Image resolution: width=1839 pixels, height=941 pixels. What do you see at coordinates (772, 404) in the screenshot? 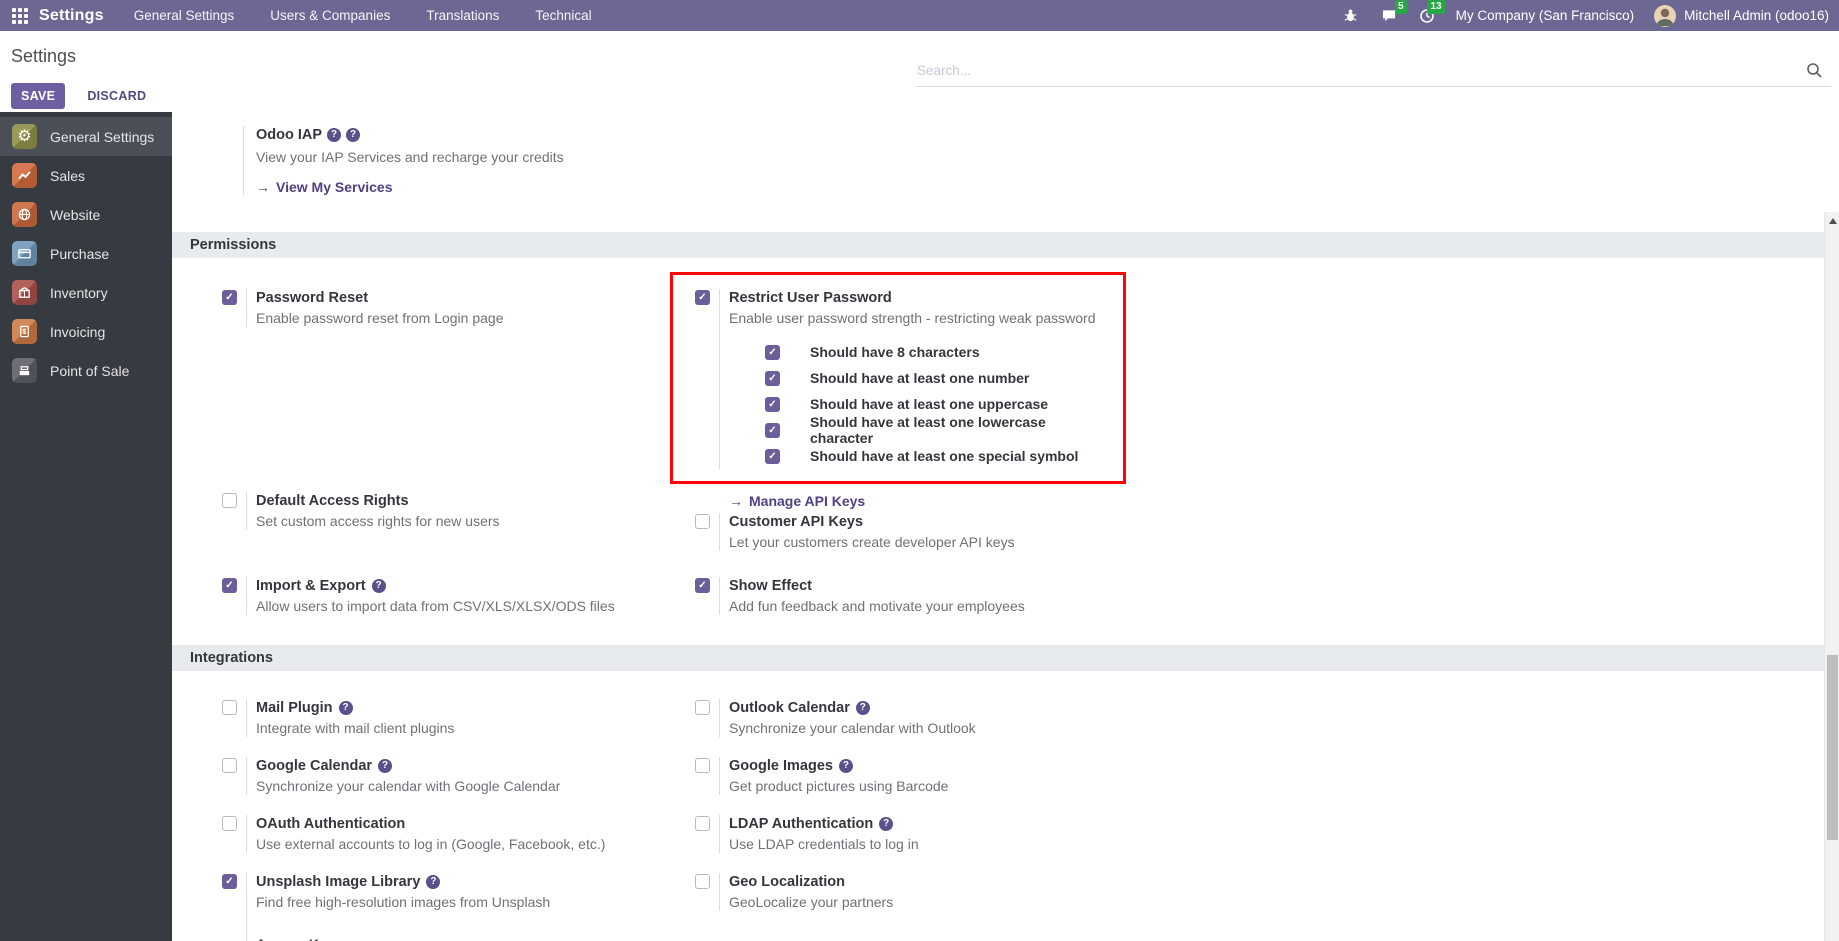
I see `checkbox-should-have-at-least-one-uppercase: ✓` at bounding box center [772, 404].